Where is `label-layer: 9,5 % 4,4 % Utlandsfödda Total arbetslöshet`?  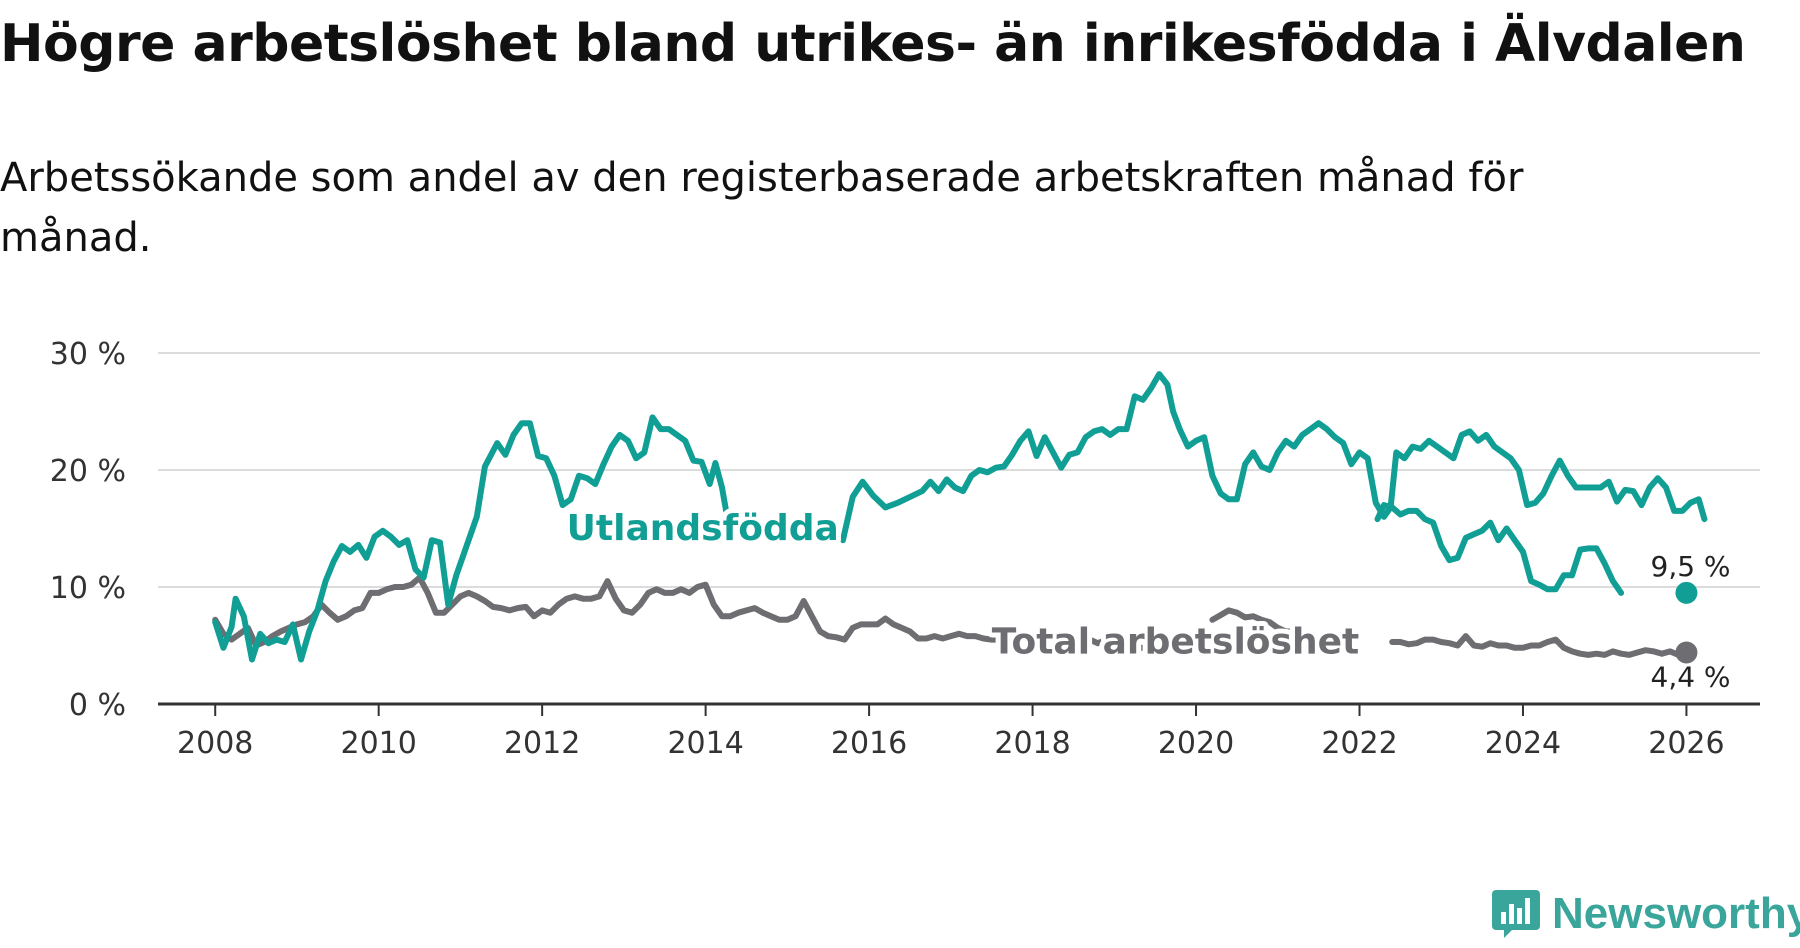
label-layer: 9,5 % 4,4 % Utlandsfödda Total arbetslöshet is located at coordinates (1146, 598).